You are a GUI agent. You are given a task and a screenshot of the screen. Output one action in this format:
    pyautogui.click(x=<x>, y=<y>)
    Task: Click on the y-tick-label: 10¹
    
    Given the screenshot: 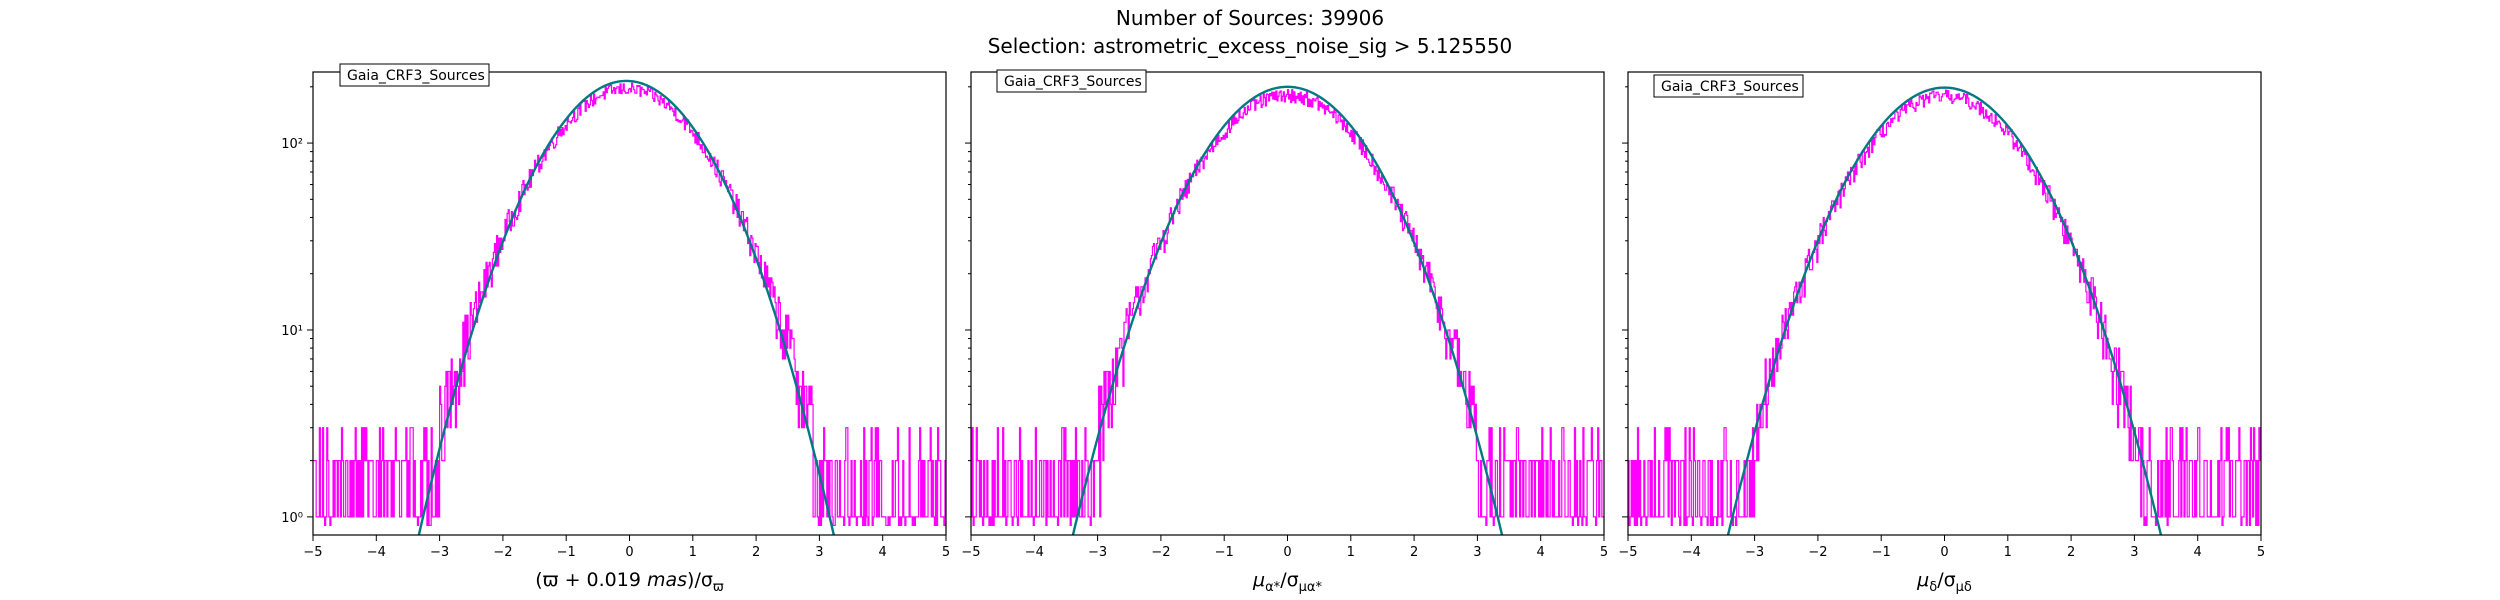 What is the action you would take?
    pyautogui.click(x=292, y=331)
    